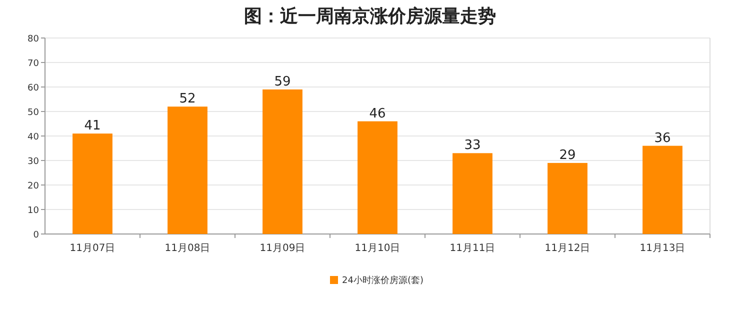  I want to click on data-label: 46, so click(377, 114).